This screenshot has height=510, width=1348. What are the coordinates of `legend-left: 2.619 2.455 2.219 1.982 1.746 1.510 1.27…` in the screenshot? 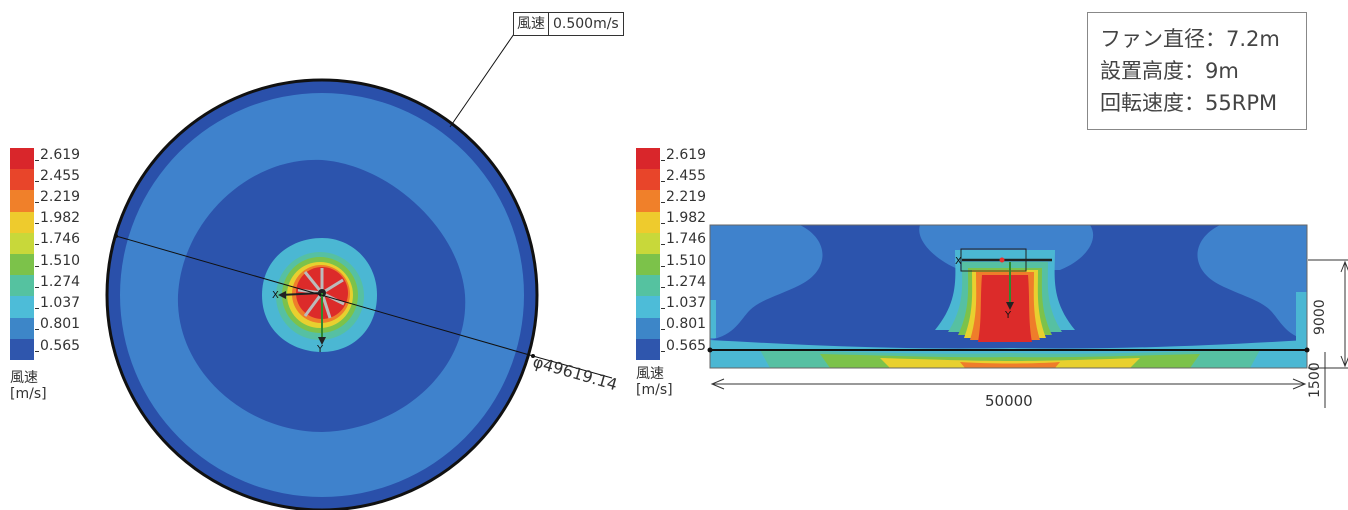 It's located at (70, 278).